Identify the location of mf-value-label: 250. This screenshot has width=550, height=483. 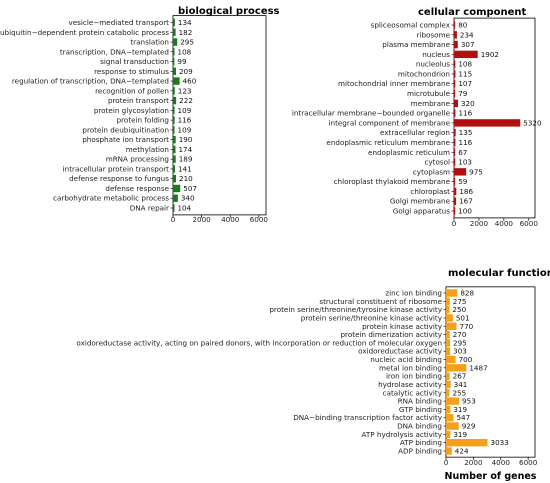
(459, 309).